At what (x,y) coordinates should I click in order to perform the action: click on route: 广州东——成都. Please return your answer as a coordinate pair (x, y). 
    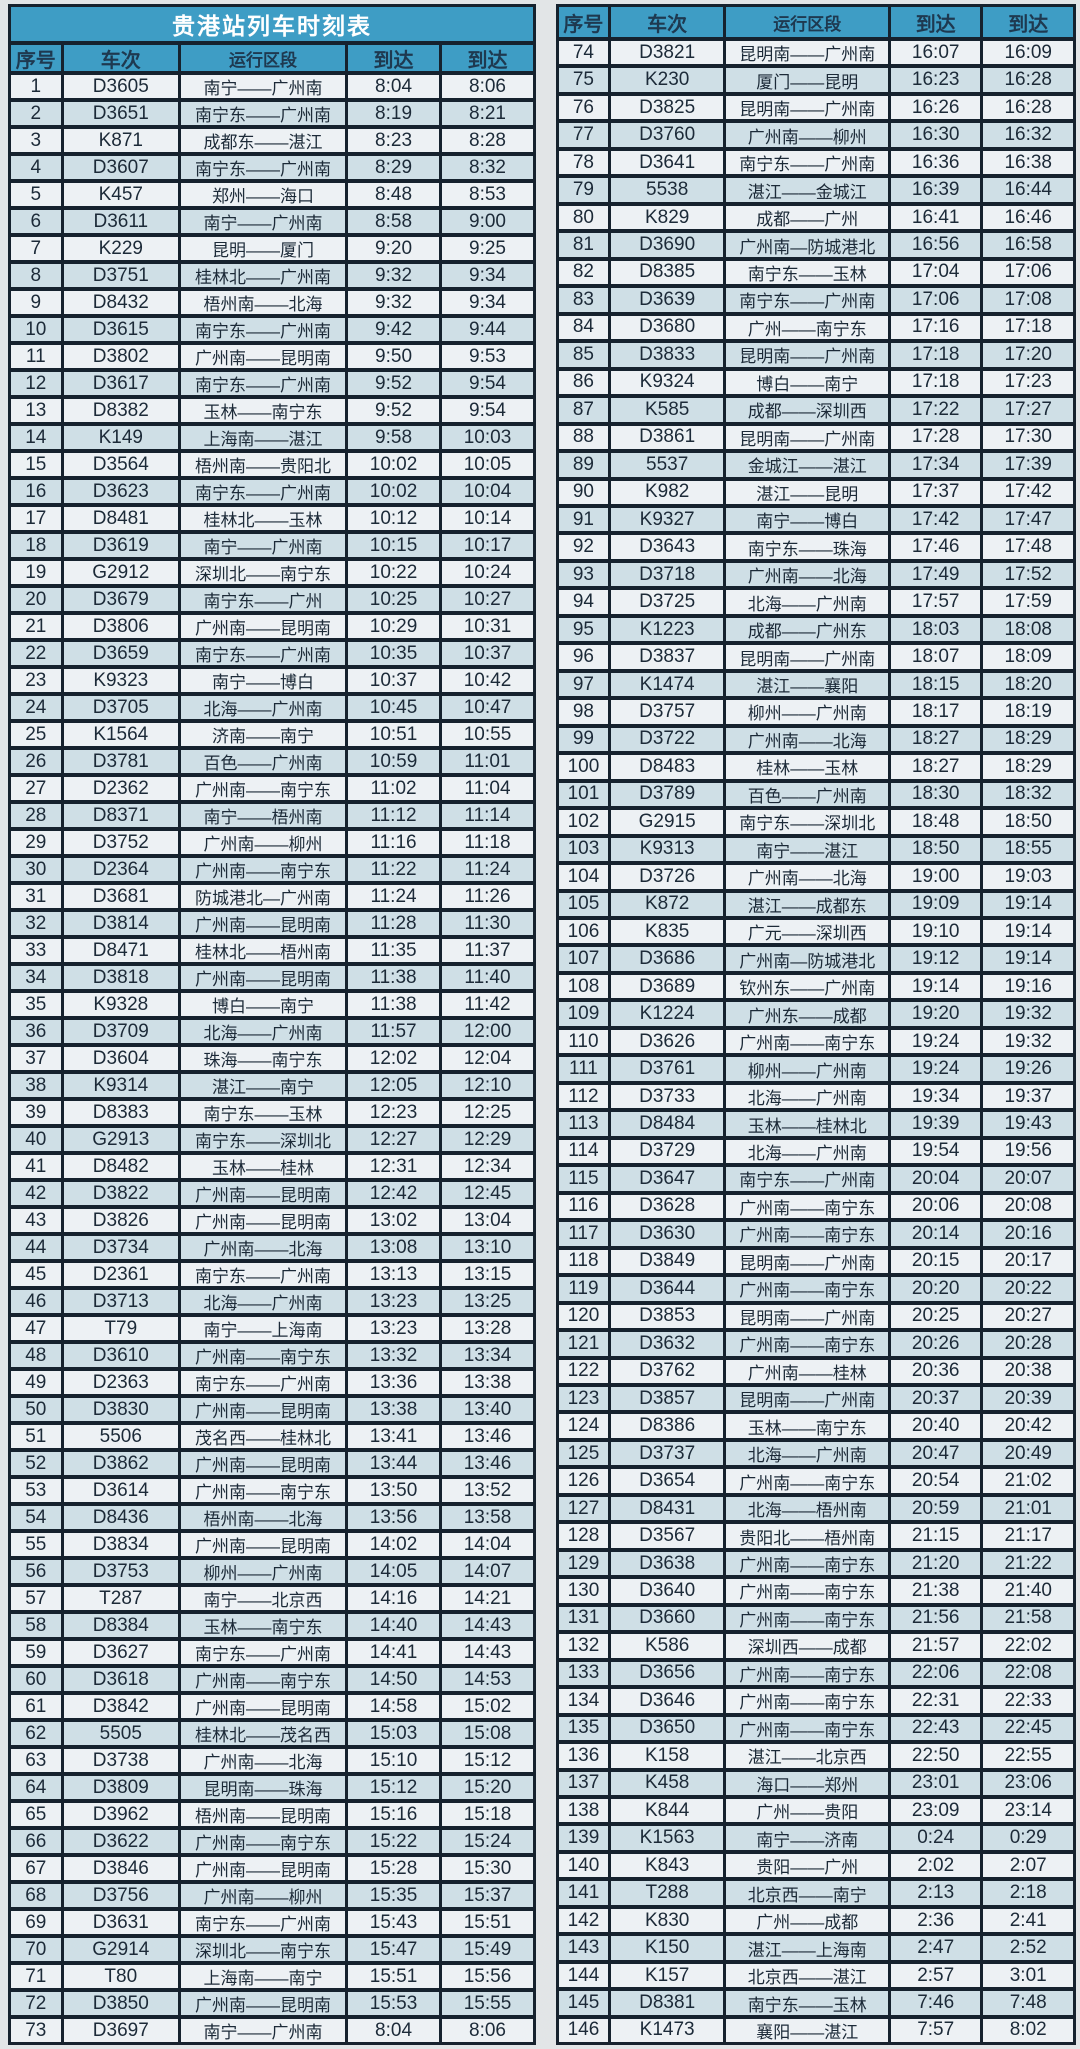
    Looking at the image, I should click on (805, 1014).